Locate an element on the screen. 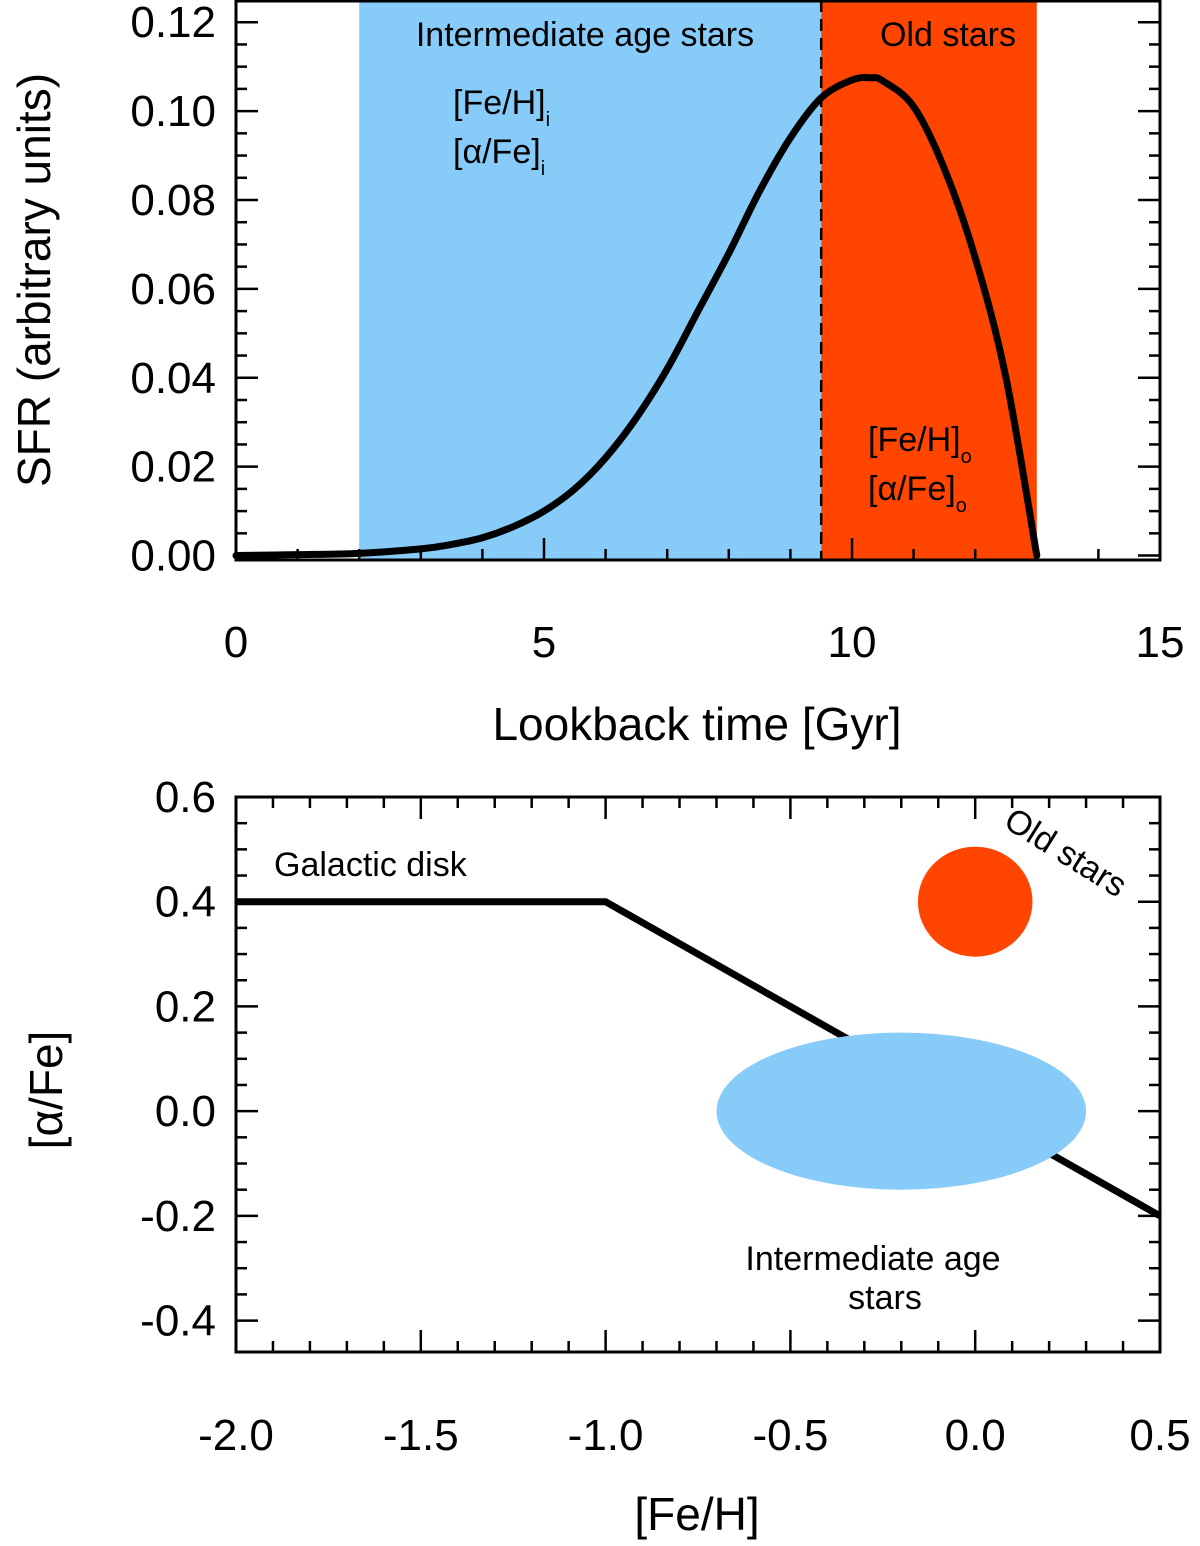 The width and height of the screenshot is (1200, 1546). y-tick-label: -0.4 is located at coordinates (178, 1321).